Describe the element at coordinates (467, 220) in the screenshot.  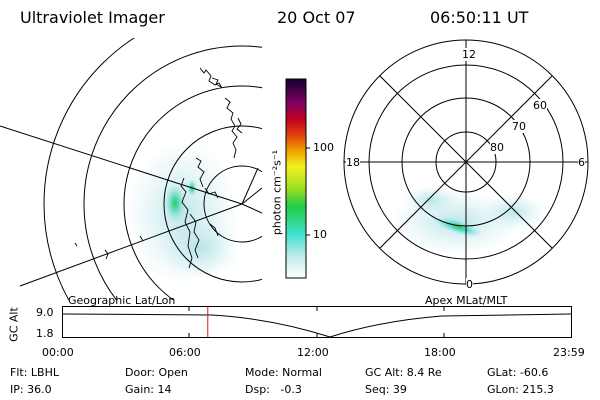
I see `aurora-emission-polar` at that location.